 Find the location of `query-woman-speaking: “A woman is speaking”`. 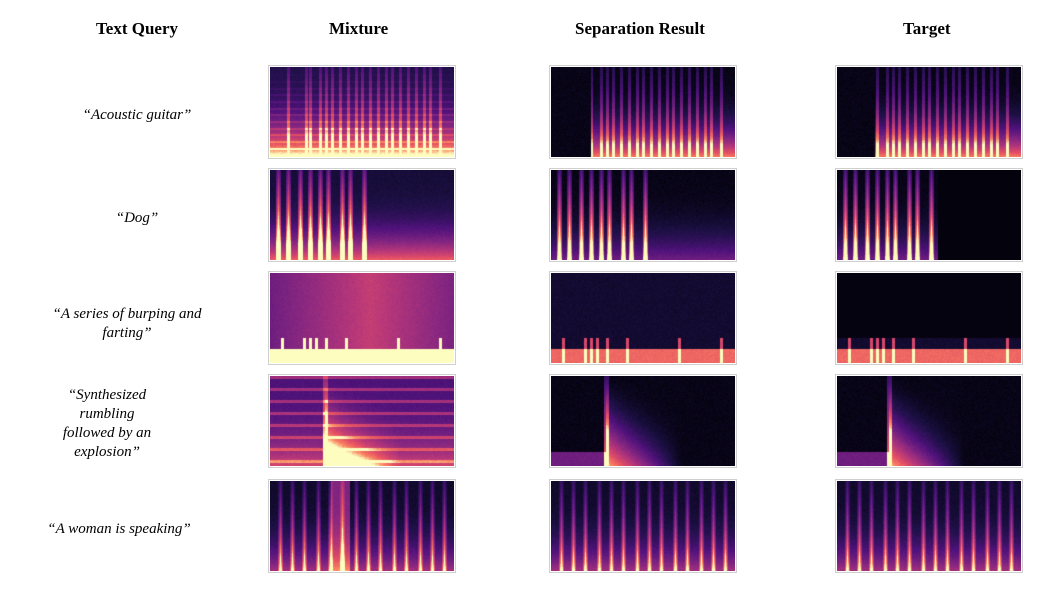

query-woman-speaking: “A woman is speaking” is located at coordinates (119, 529).